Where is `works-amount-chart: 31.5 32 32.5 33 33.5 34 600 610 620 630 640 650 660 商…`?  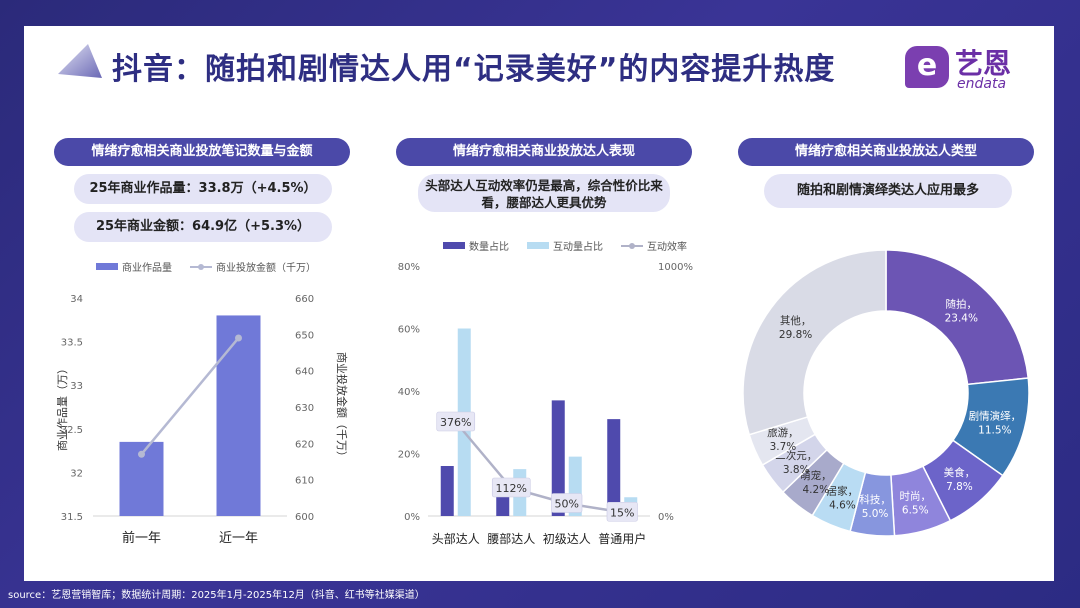
works-amount-chart: 31.5 32 32.5 33 33.5 34 600 610 620 630 640 650 660 商… is located at coordinates (202, 420).